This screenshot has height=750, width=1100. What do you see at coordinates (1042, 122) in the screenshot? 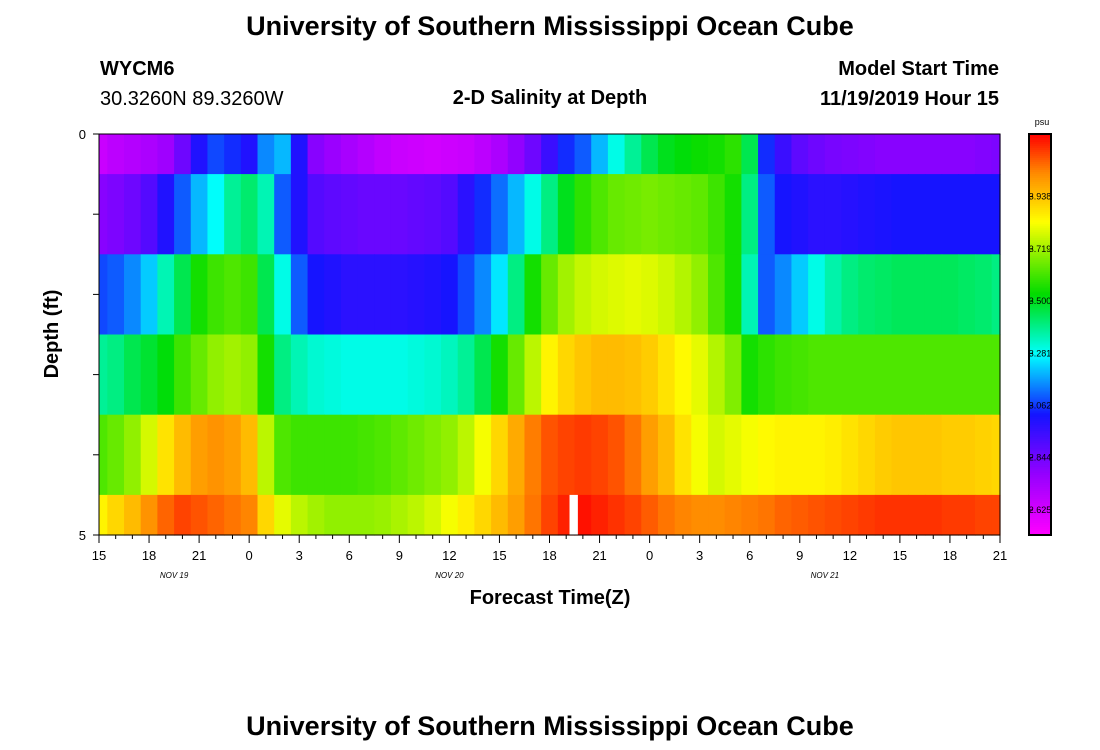
I see `colorbar-unit: psu` at bounding box center [1042, 122].